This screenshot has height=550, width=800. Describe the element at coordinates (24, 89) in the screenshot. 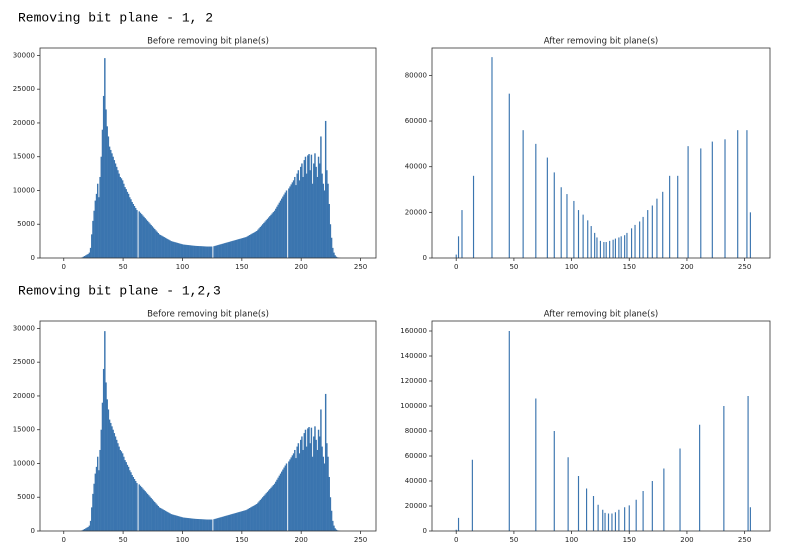

I see `y-tick-label: 25000` at that location.